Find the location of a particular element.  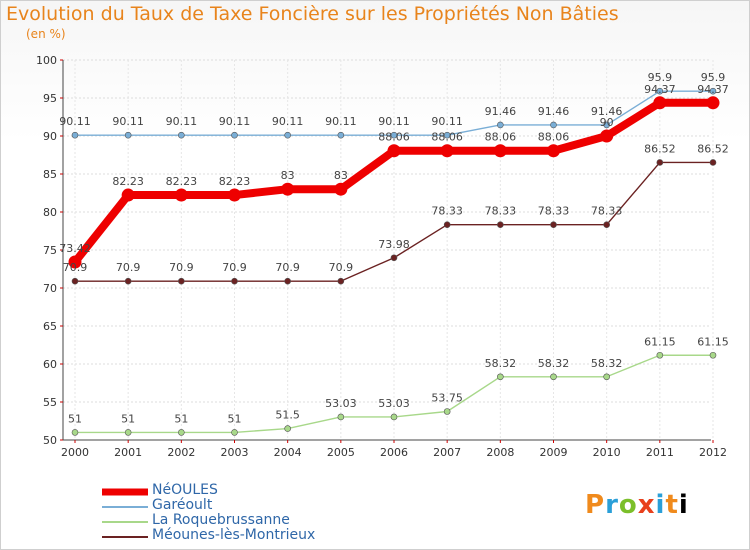

label-la-roquebrussanne-2008: 58.32 is located at coordinates (501, 363).